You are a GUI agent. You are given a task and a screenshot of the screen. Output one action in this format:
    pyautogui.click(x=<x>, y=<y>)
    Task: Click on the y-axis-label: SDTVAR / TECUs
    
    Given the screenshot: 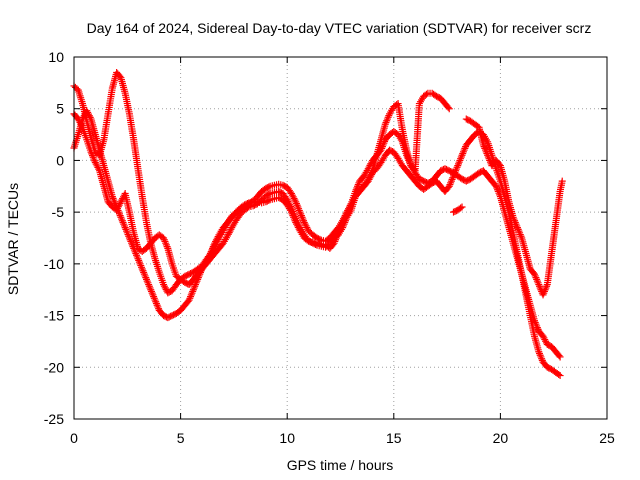 What is the action you would take?
    pyautogui.click(x=13, y=239)
    